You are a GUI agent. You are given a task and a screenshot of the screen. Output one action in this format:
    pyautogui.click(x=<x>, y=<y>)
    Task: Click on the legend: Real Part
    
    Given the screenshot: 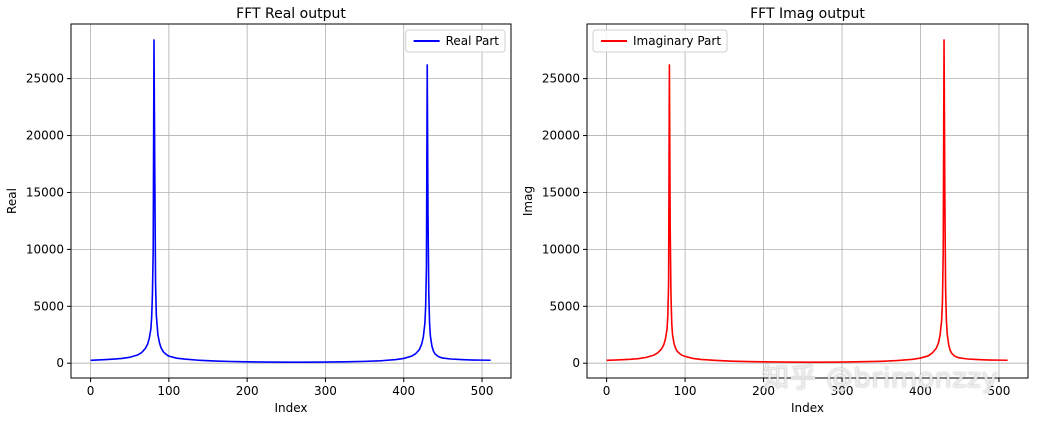 What is the action you would take?
    pyautogui.click(x=455, y=41)
    